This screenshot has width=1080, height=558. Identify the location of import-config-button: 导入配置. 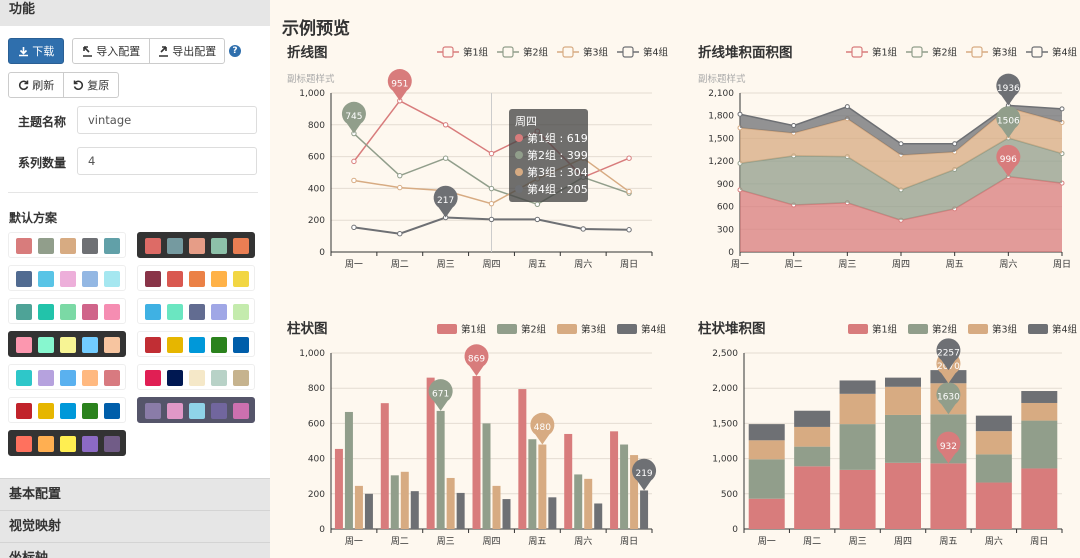
(111, 51).